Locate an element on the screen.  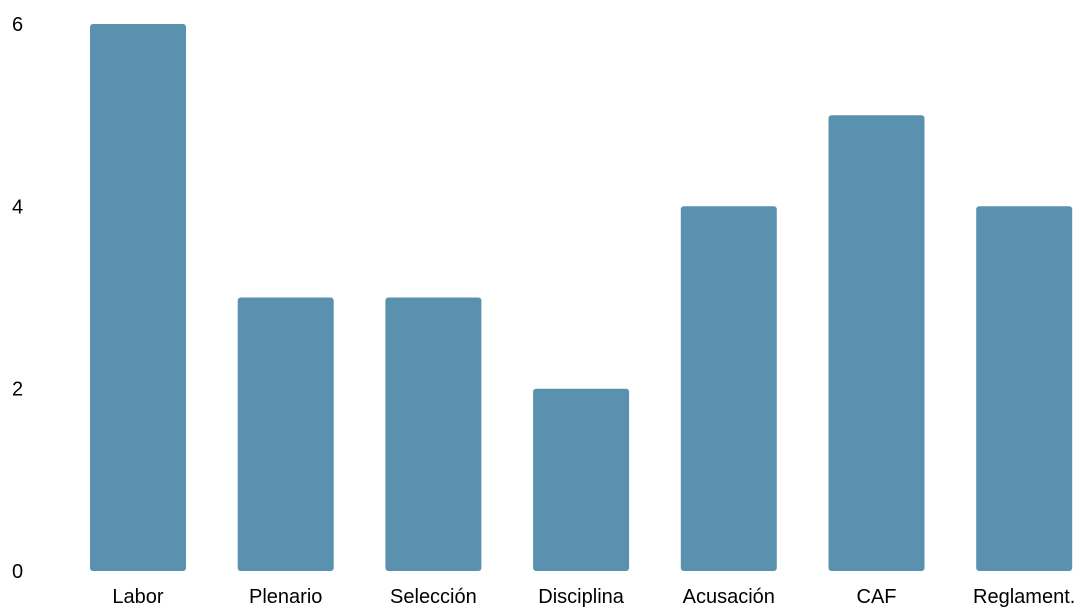
x-category-label: Acusación is located at coordinates (729, 597).